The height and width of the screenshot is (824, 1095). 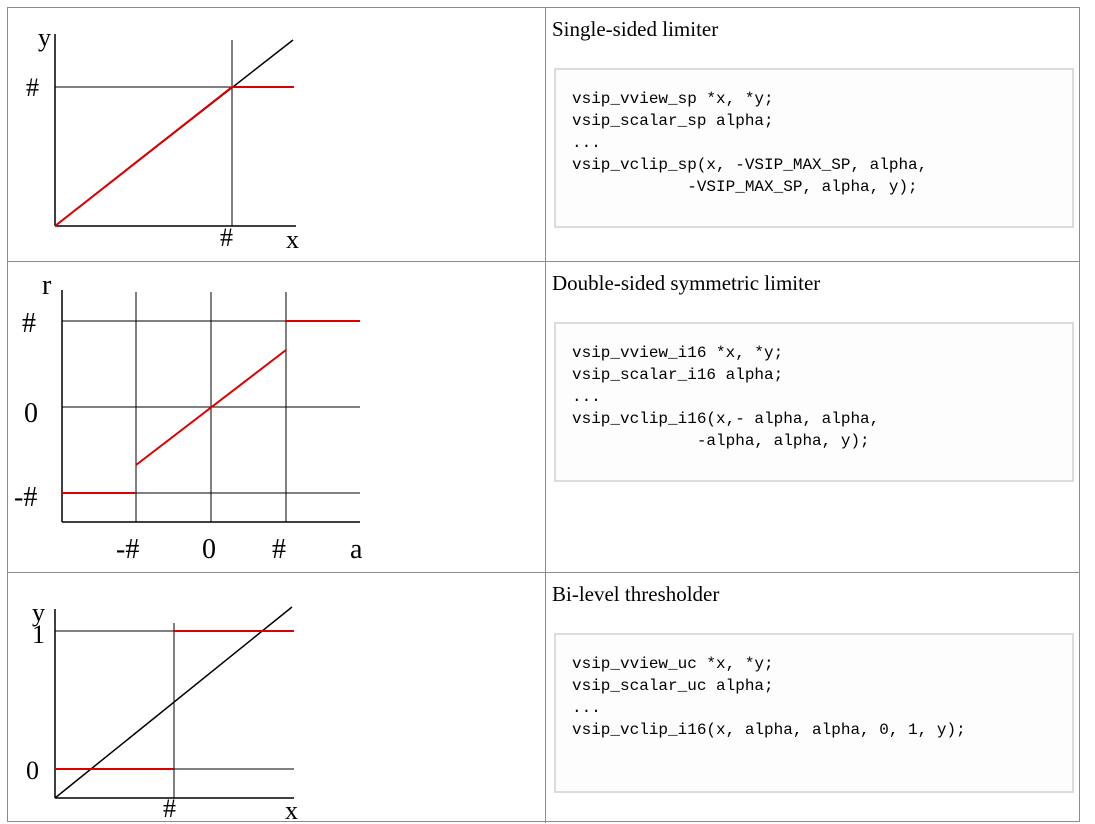 I want to click on example-caption: Single-sided limiter, so click(x=635, y=29).